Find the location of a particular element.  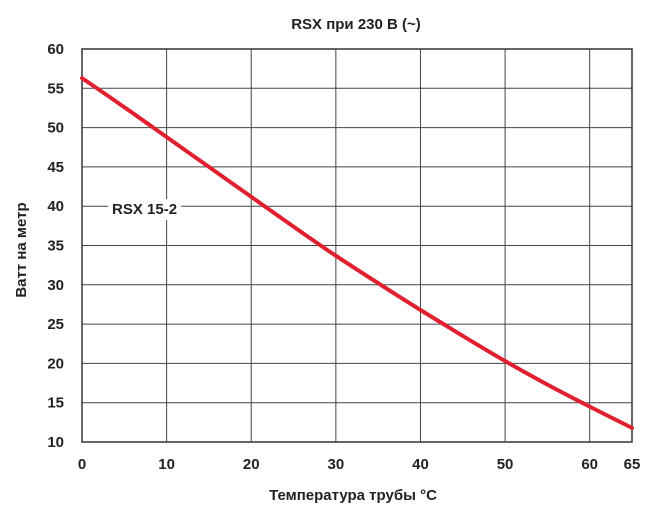

y-tick-label: 35 is located at coordinates (55, 246).